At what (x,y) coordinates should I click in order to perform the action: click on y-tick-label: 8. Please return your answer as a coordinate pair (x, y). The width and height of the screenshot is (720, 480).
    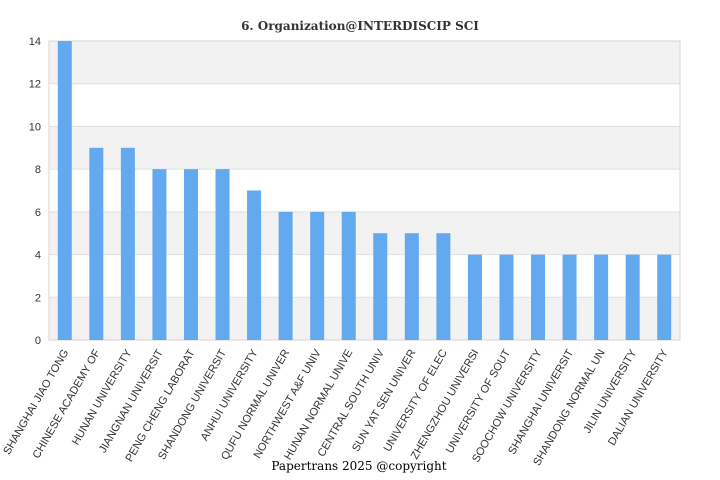
    Looking at the image, I should click on (38, 170).